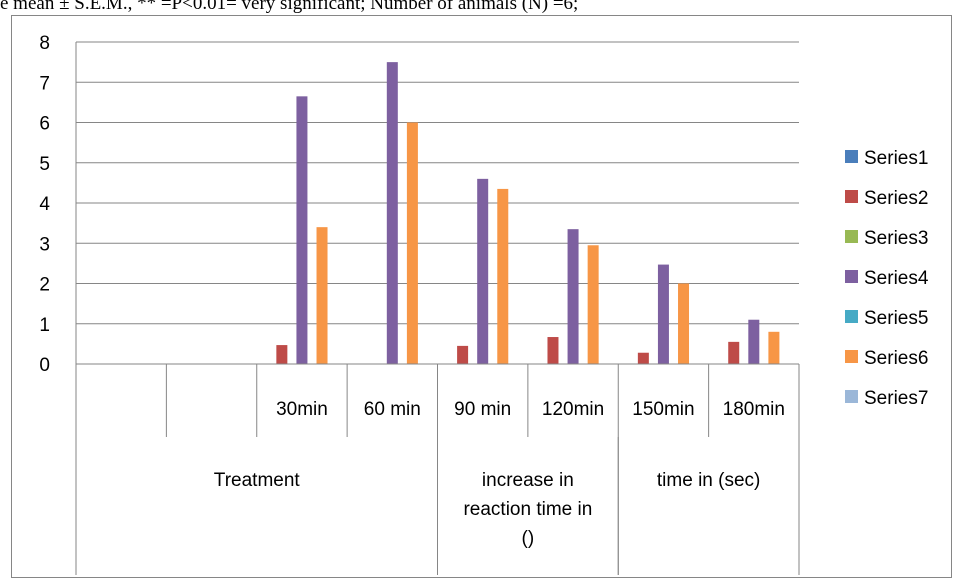 The image size is (955, 580). What do you see at coordinates (44, 164) in the screenshot?
I see `y-tick-label: 5` at bounding box center [44, 164].